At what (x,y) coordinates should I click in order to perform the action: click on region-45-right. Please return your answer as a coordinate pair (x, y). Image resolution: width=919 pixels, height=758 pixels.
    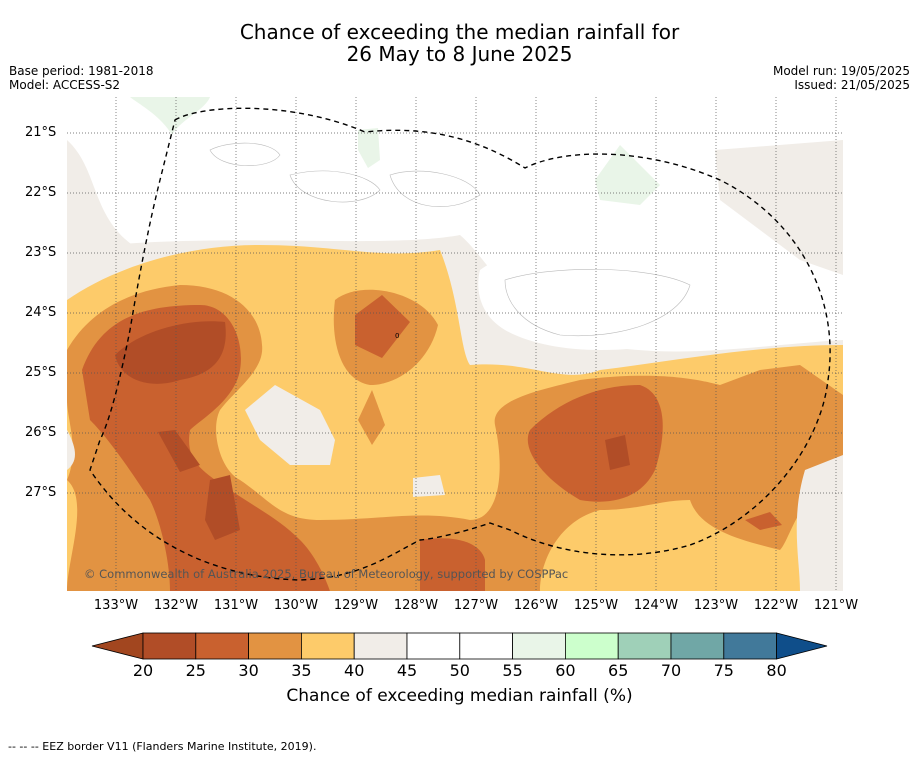
    Looking at the image, I should click on (779, 207).